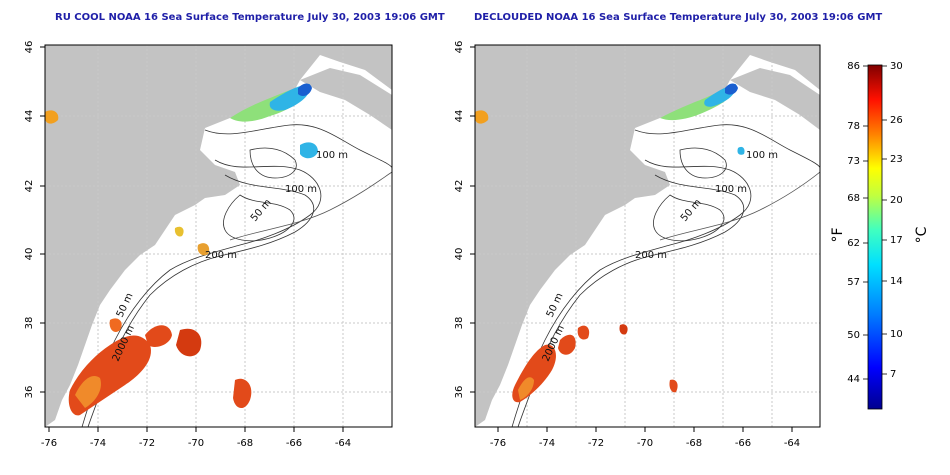  Describe the element at coordinates (875, 237) in the screenshot. I see `colorbar-gradient` at that location.